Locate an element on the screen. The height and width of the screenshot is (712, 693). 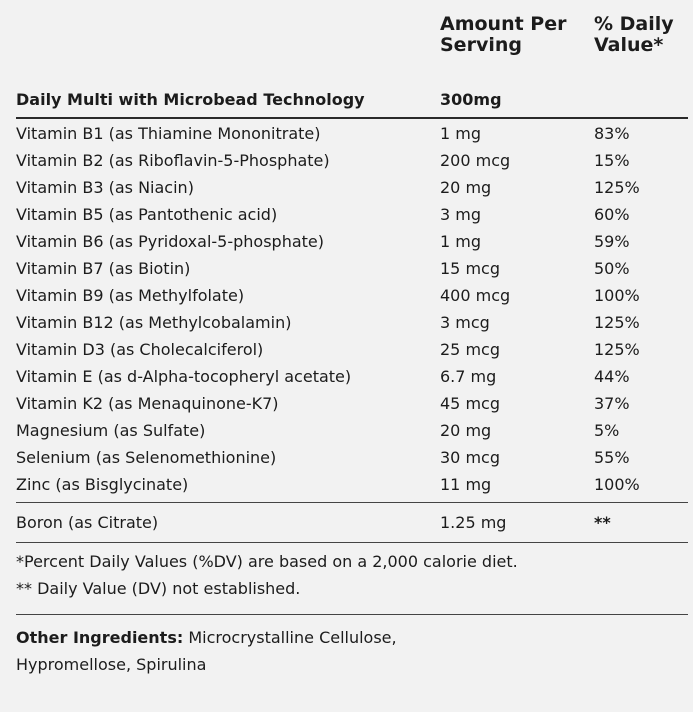
table-row: Selenium (as Selenomethionine) 30 mcg 55% is located at coordinates (352, 457).